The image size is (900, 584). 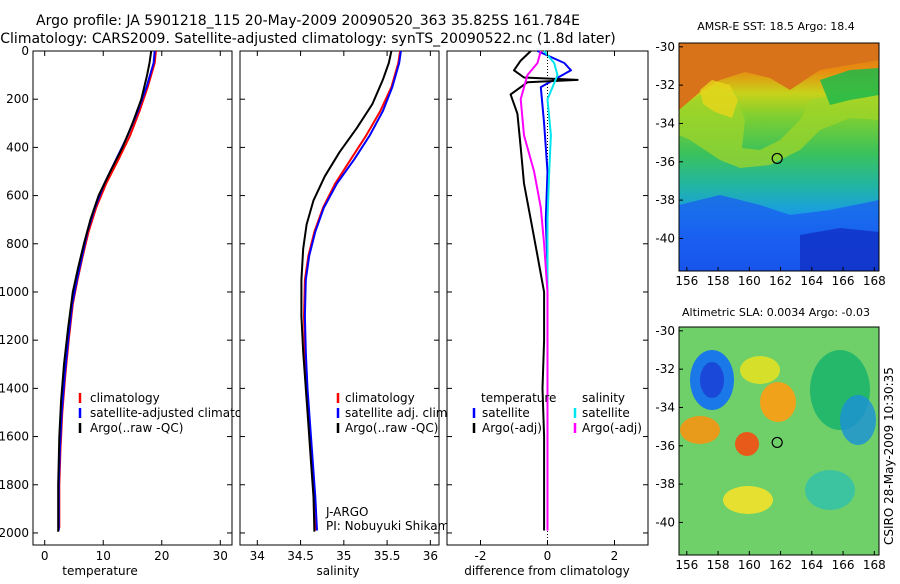 I want to click on float-program-annotation: J-ARGO, so click(x=346, y=512).